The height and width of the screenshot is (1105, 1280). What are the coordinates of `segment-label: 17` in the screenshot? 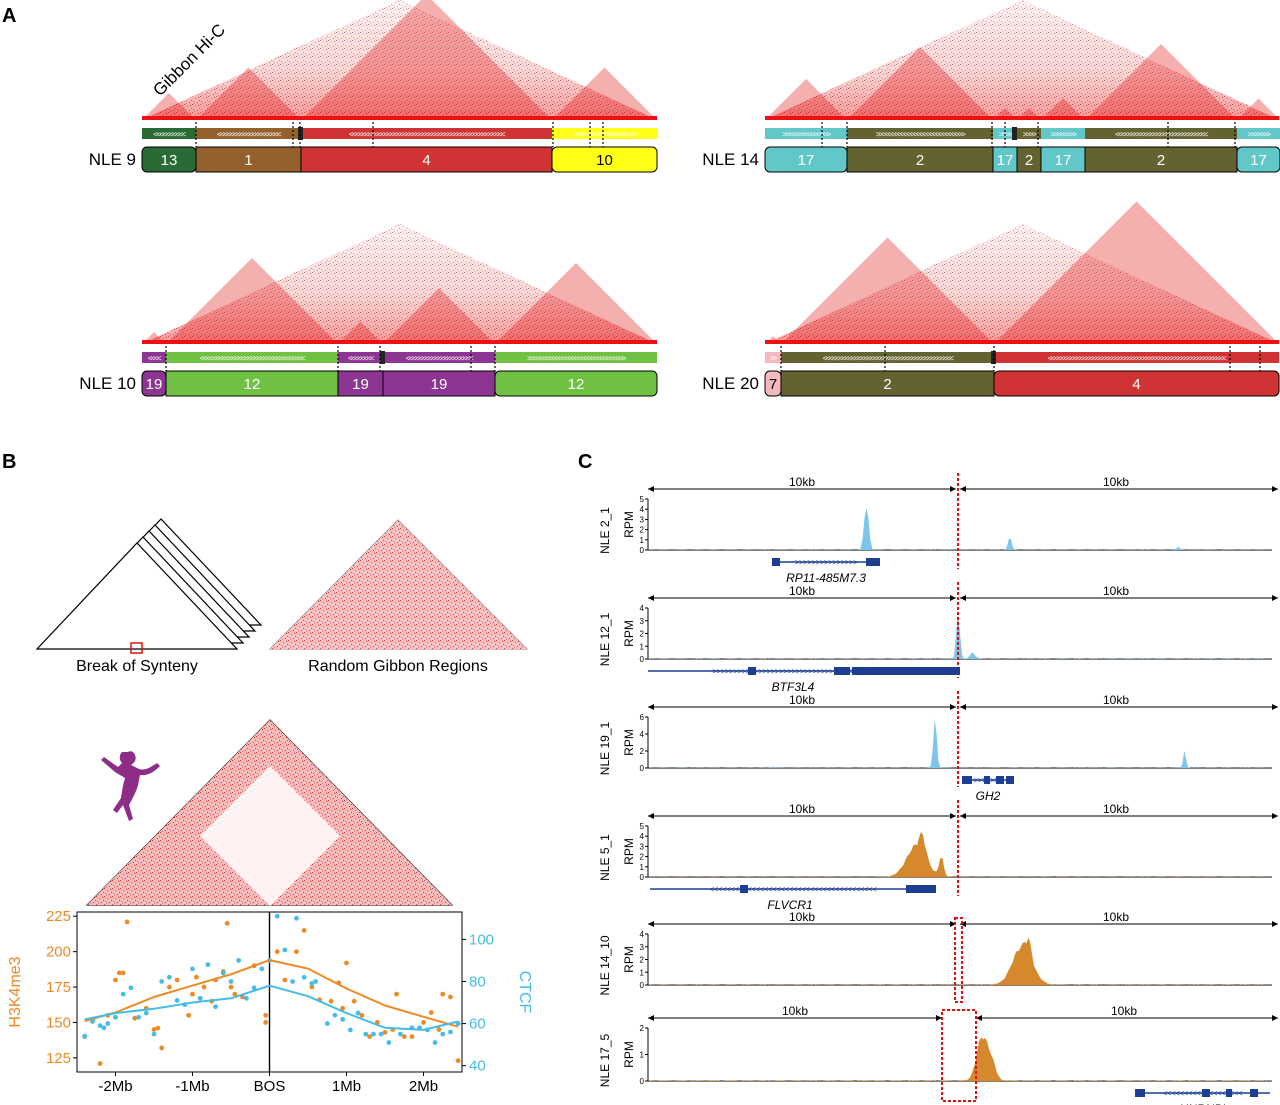 It's located at (1063, 160).